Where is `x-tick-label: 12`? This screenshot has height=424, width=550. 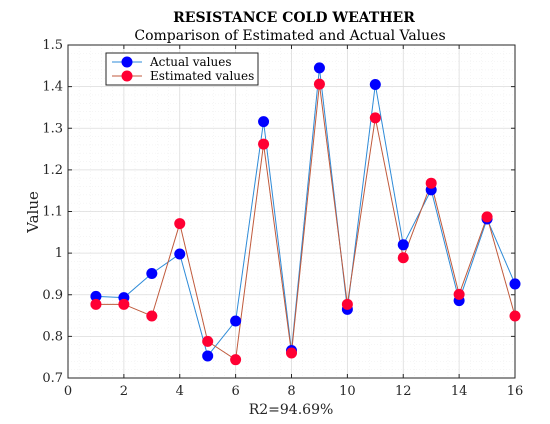 x-tick-label: 12 is located at coordinates (403, 391).